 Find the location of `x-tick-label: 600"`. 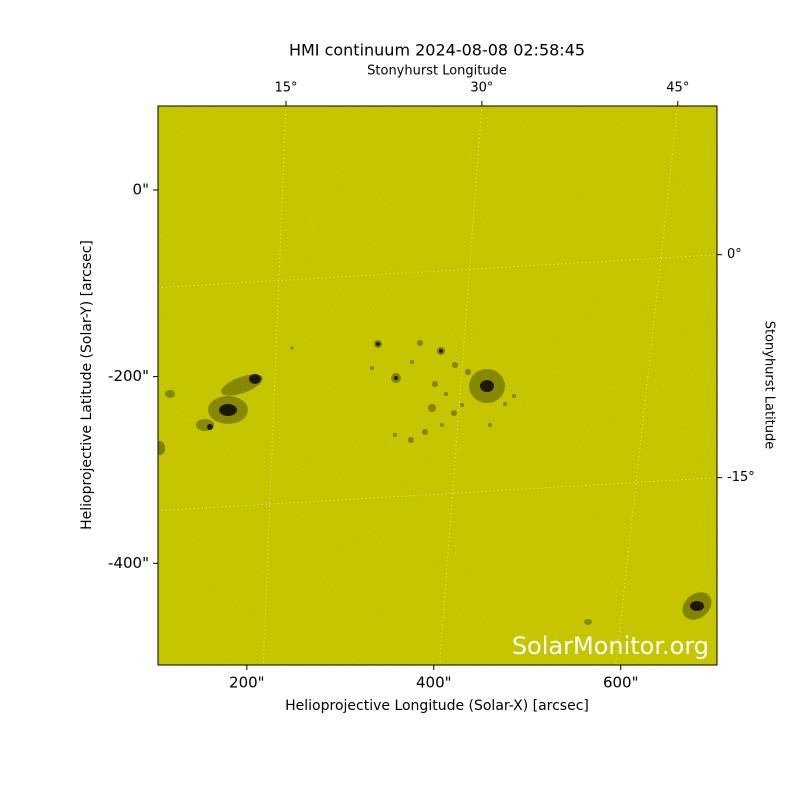

x-tick-label: 600" is located at coordinates (621, 683).